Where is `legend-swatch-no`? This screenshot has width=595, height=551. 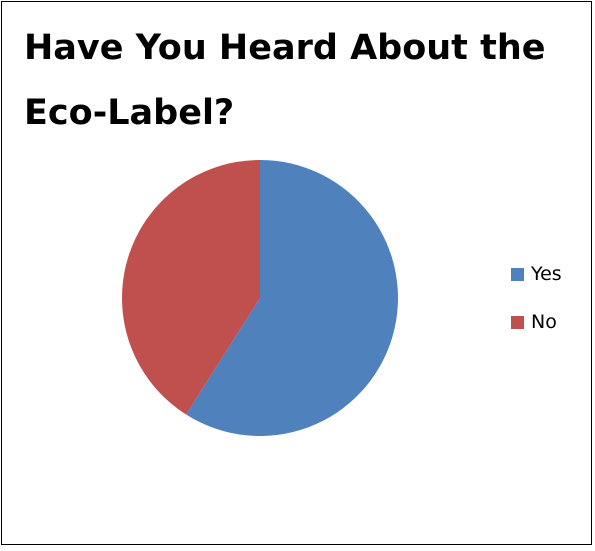 legend-swatch-no is located at coordinates (517, 322).